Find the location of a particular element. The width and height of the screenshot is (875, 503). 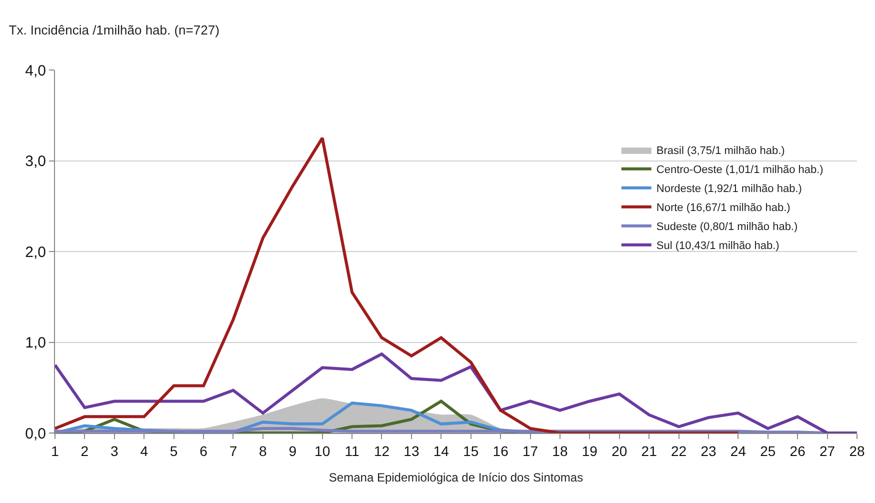

x-tick-label: 24 is located at coordinates (738, 450).